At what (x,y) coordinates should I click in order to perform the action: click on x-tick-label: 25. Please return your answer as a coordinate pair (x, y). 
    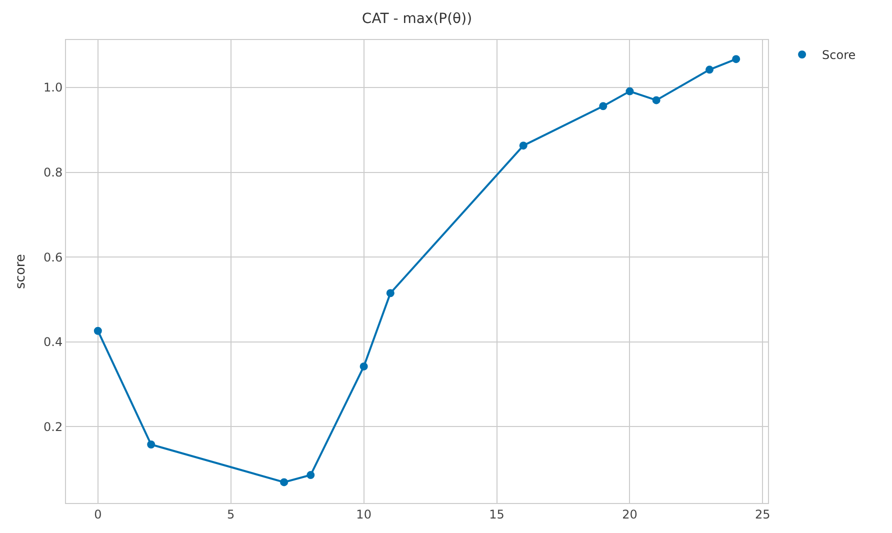
    Looking at the image, I should click on (762, 514).